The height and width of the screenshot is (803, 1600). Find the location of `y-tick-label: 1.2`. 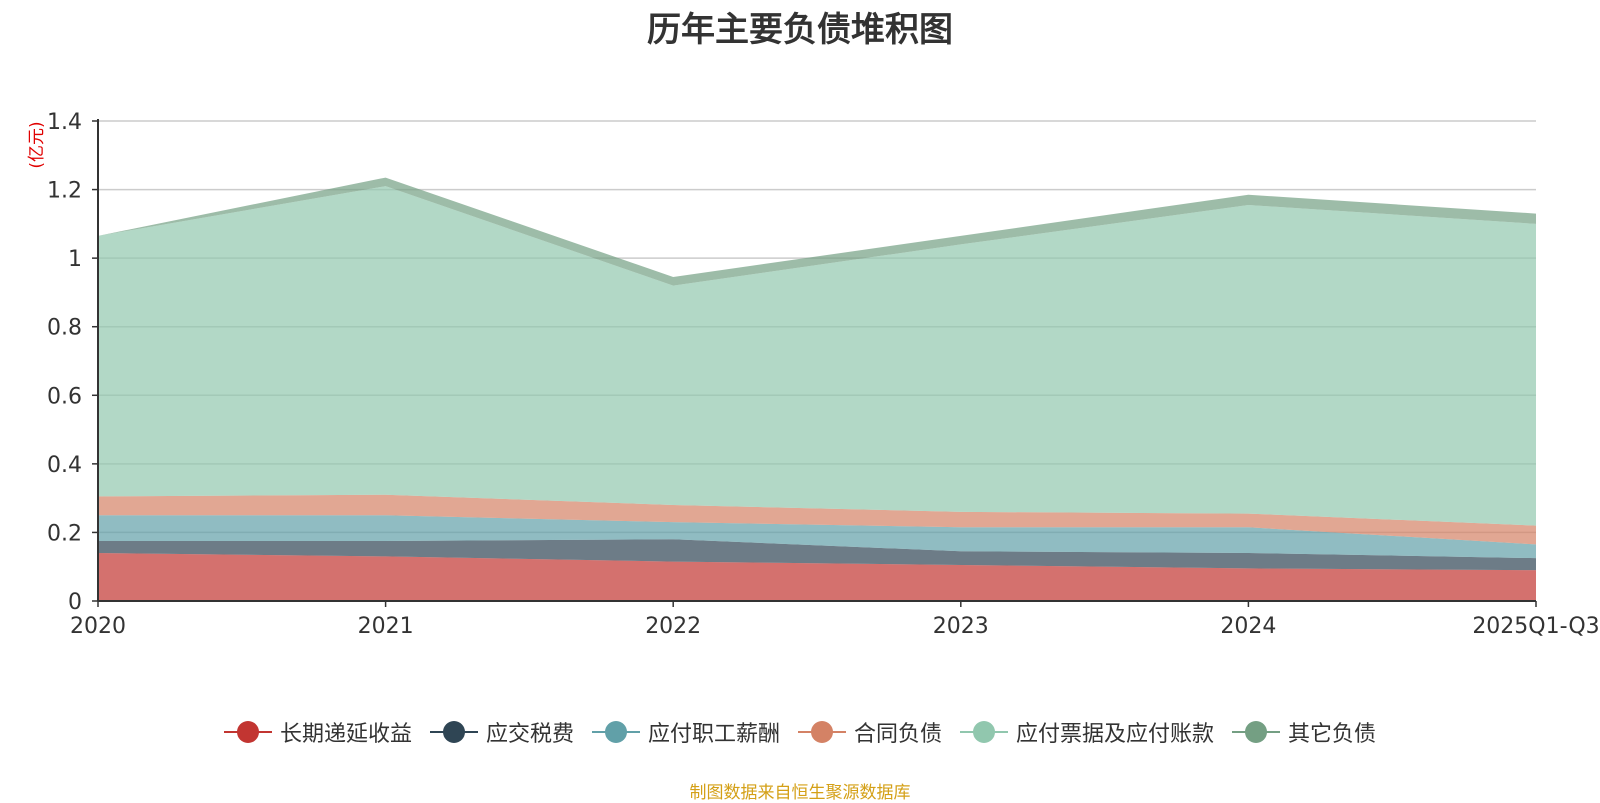

y-tick-label: 1.2 is located at coordinates (64, 191).